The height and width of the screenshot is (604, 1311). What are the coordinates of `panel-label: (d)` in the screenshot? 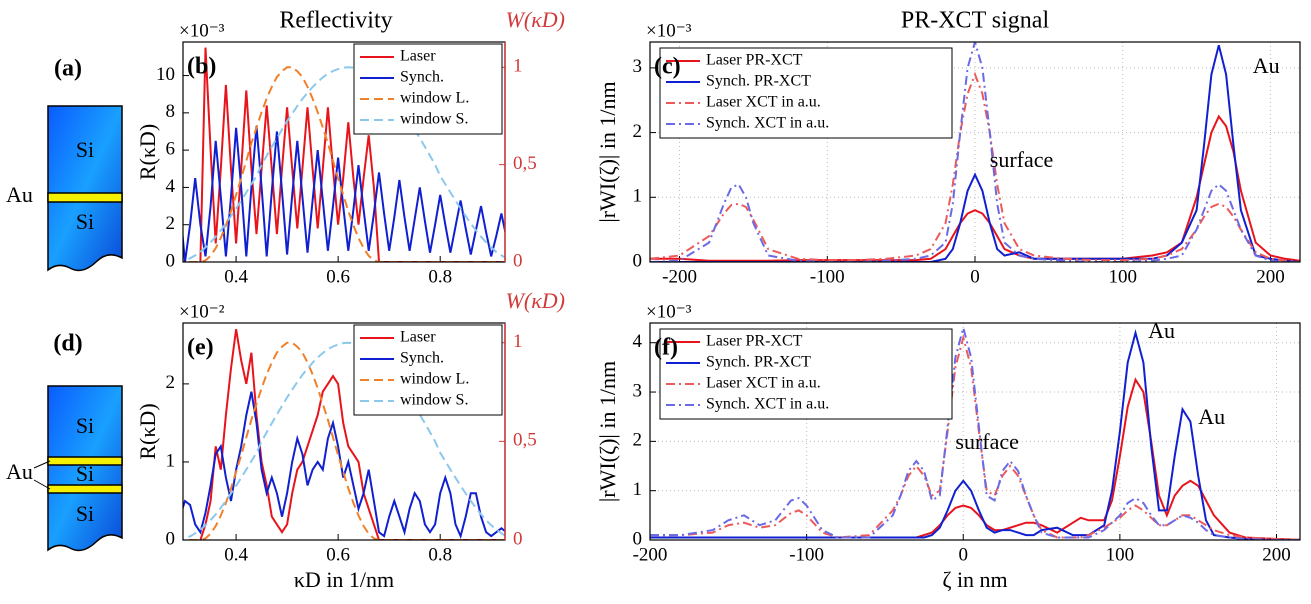 It's located at (67, 344).